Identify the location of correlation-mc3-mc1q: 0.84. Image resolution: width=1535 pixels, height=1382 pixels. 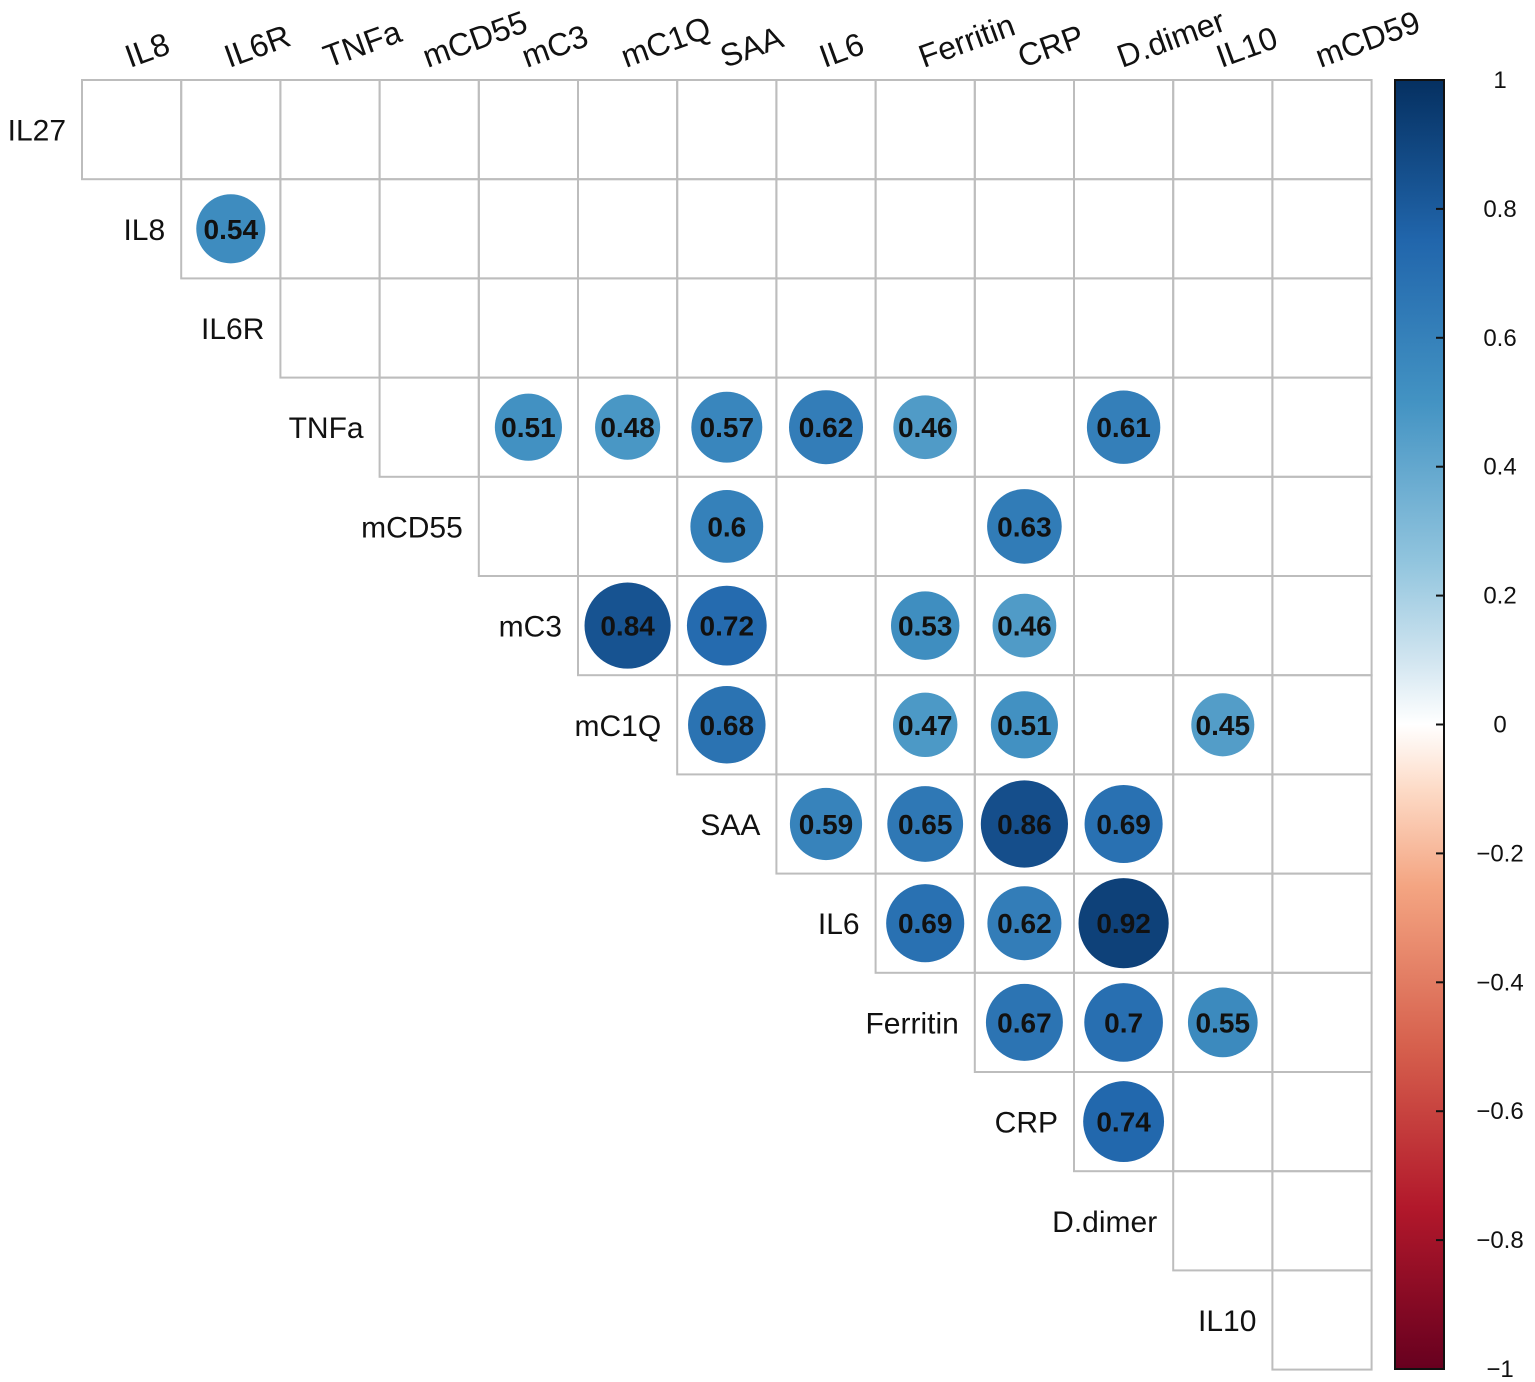
(627, 625).